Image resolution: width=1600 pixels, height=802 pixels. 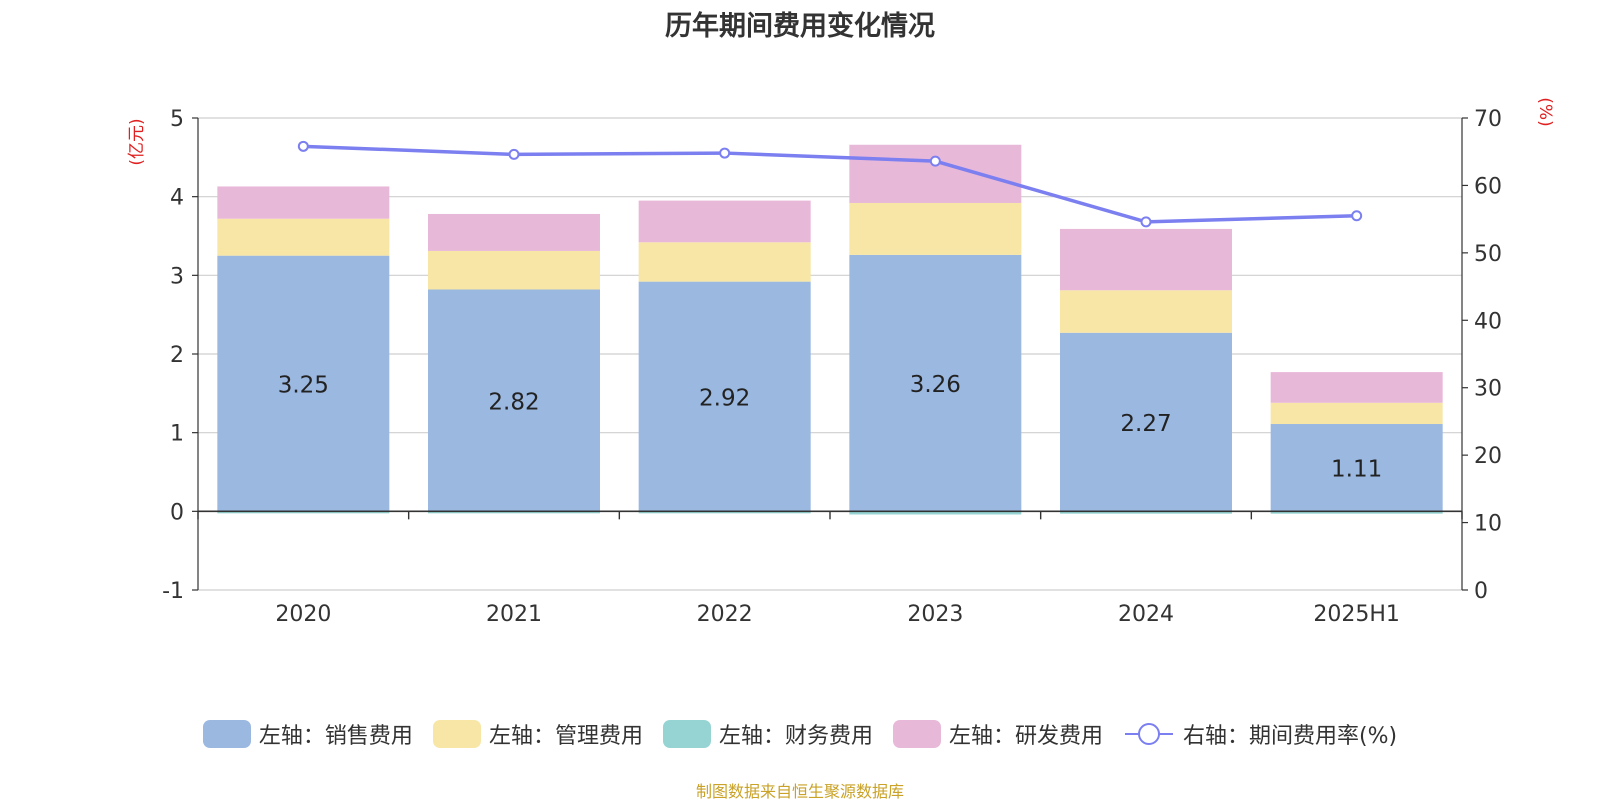 What do you see at coordinates (565, 736) in the screenshot?
I see `legend-label: 左轴：管理费用` at bounding box center [565, 736].